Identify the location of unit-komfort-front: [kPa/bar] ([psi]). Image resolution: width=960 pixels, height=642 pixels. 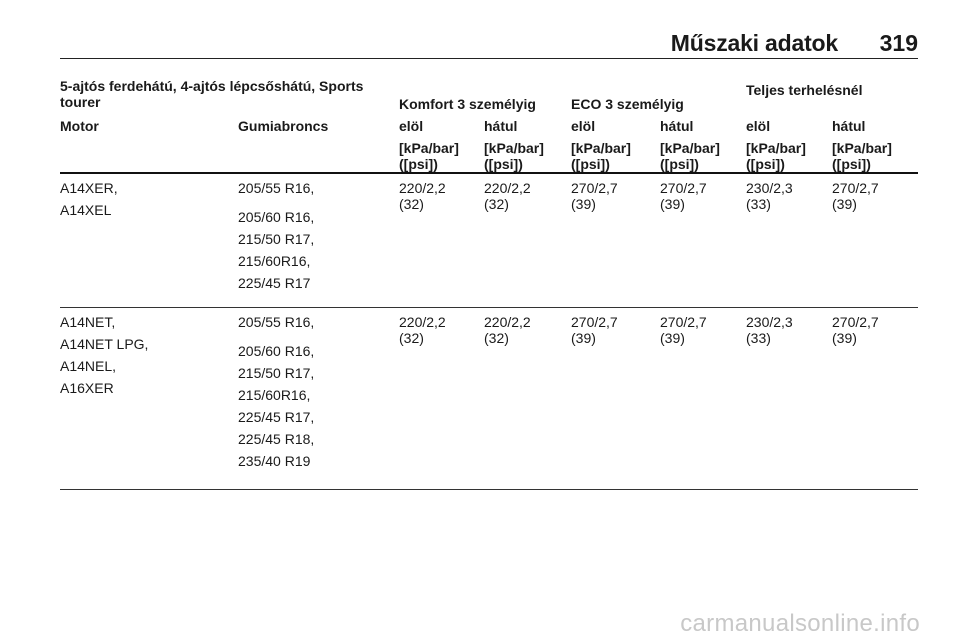
(429, 156).